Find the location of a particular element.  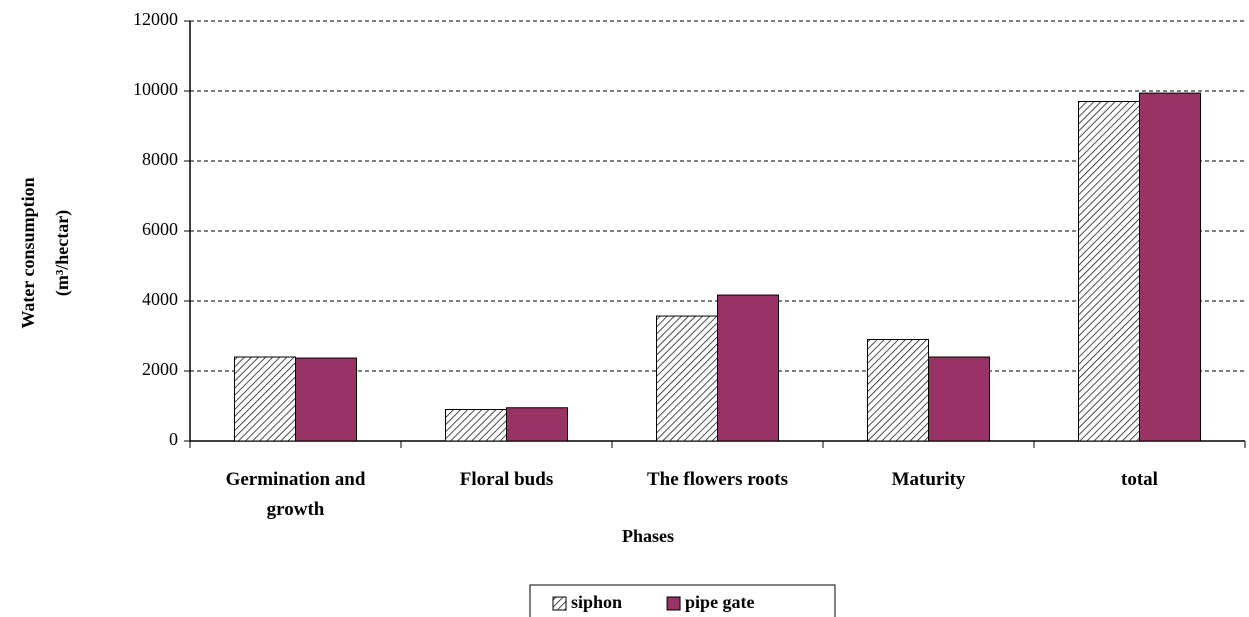

x-tick-label: The flowers roots is located at coordinates (717, 479).